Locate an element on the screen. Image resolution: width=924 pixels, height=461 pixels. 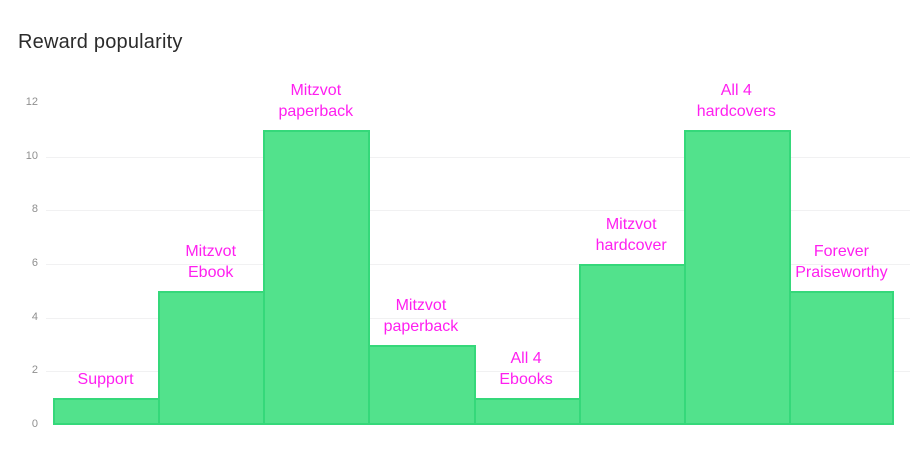
bar-label: Forever Praiseworthy is located at coordinates (841, 261).